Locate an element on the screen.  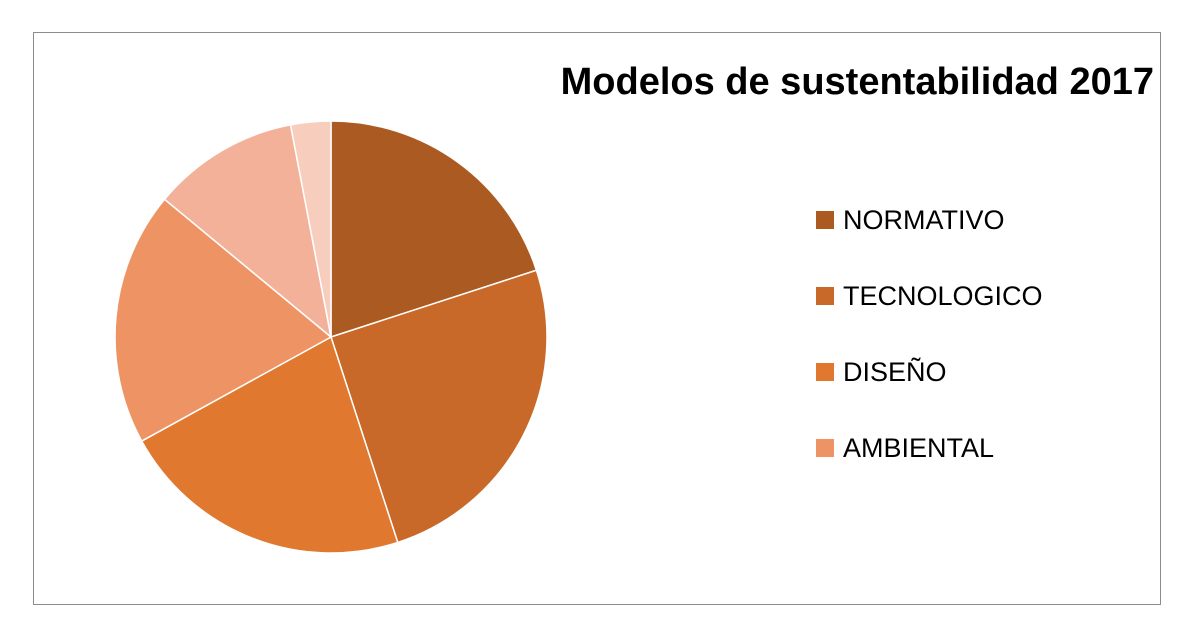
legend-swatch-ambiental is located at coordinates (825, 448).